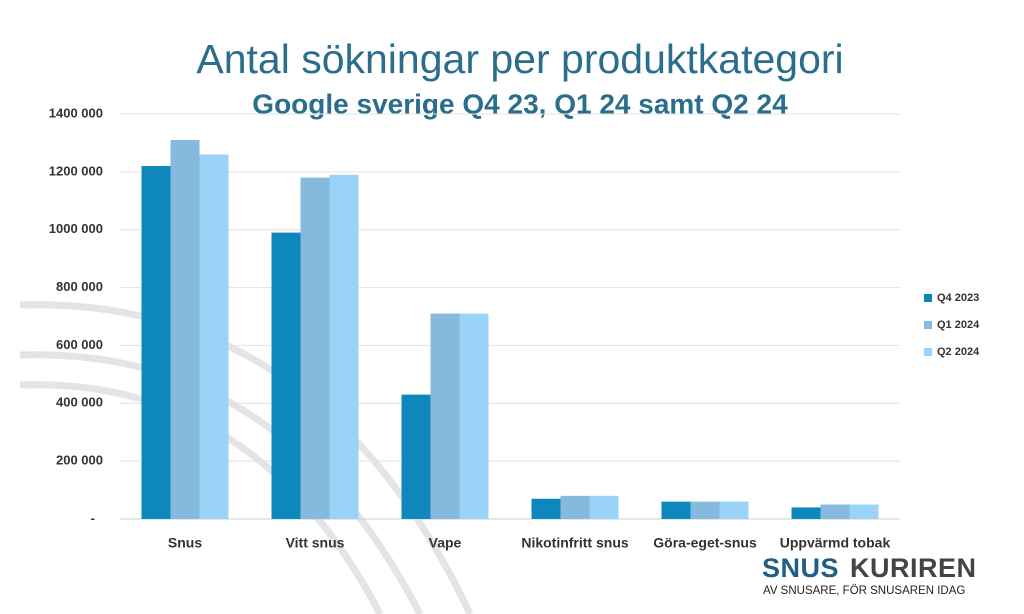 The image size is (1024, 614). Describe the element at coordinates (76, 228) in the screenshot. I see `y-tick-label: 1000 000` at that location.